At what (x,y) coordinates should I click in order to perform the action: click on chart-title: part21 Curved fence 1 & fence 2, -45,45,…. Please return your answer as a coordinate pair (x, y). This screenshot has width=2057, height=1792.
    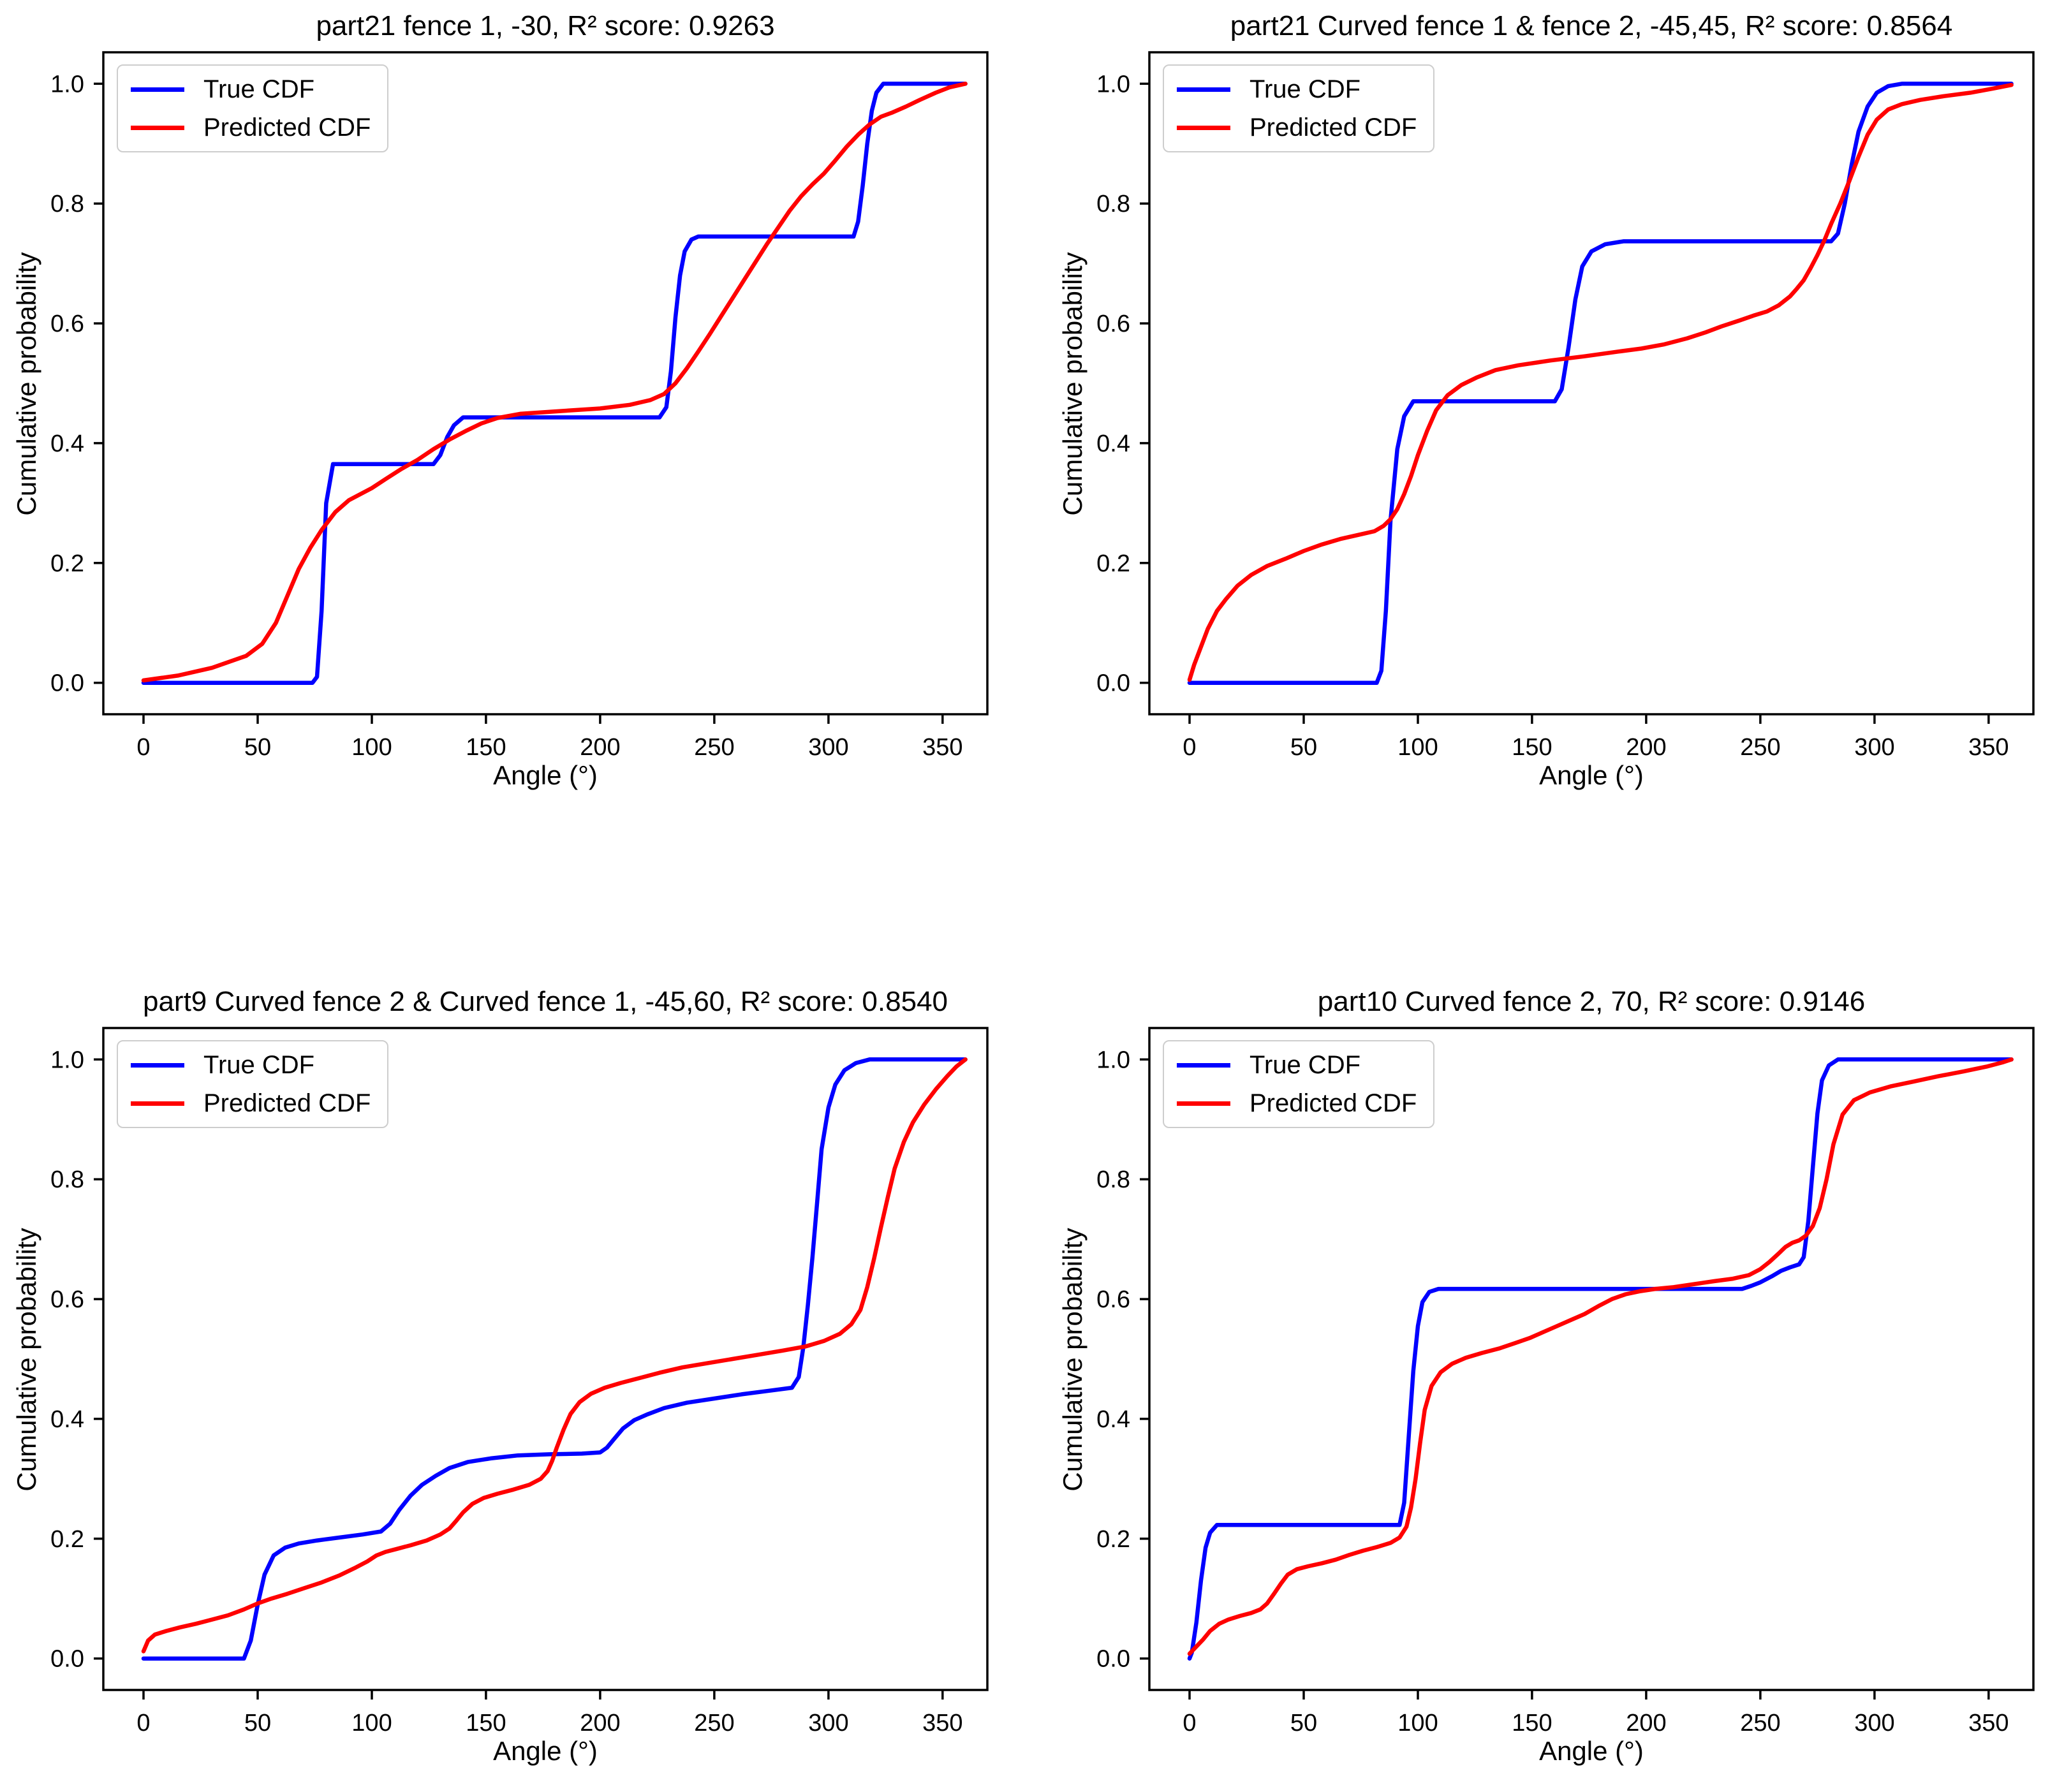
    Looking at the image, I should click on (1591, 26).